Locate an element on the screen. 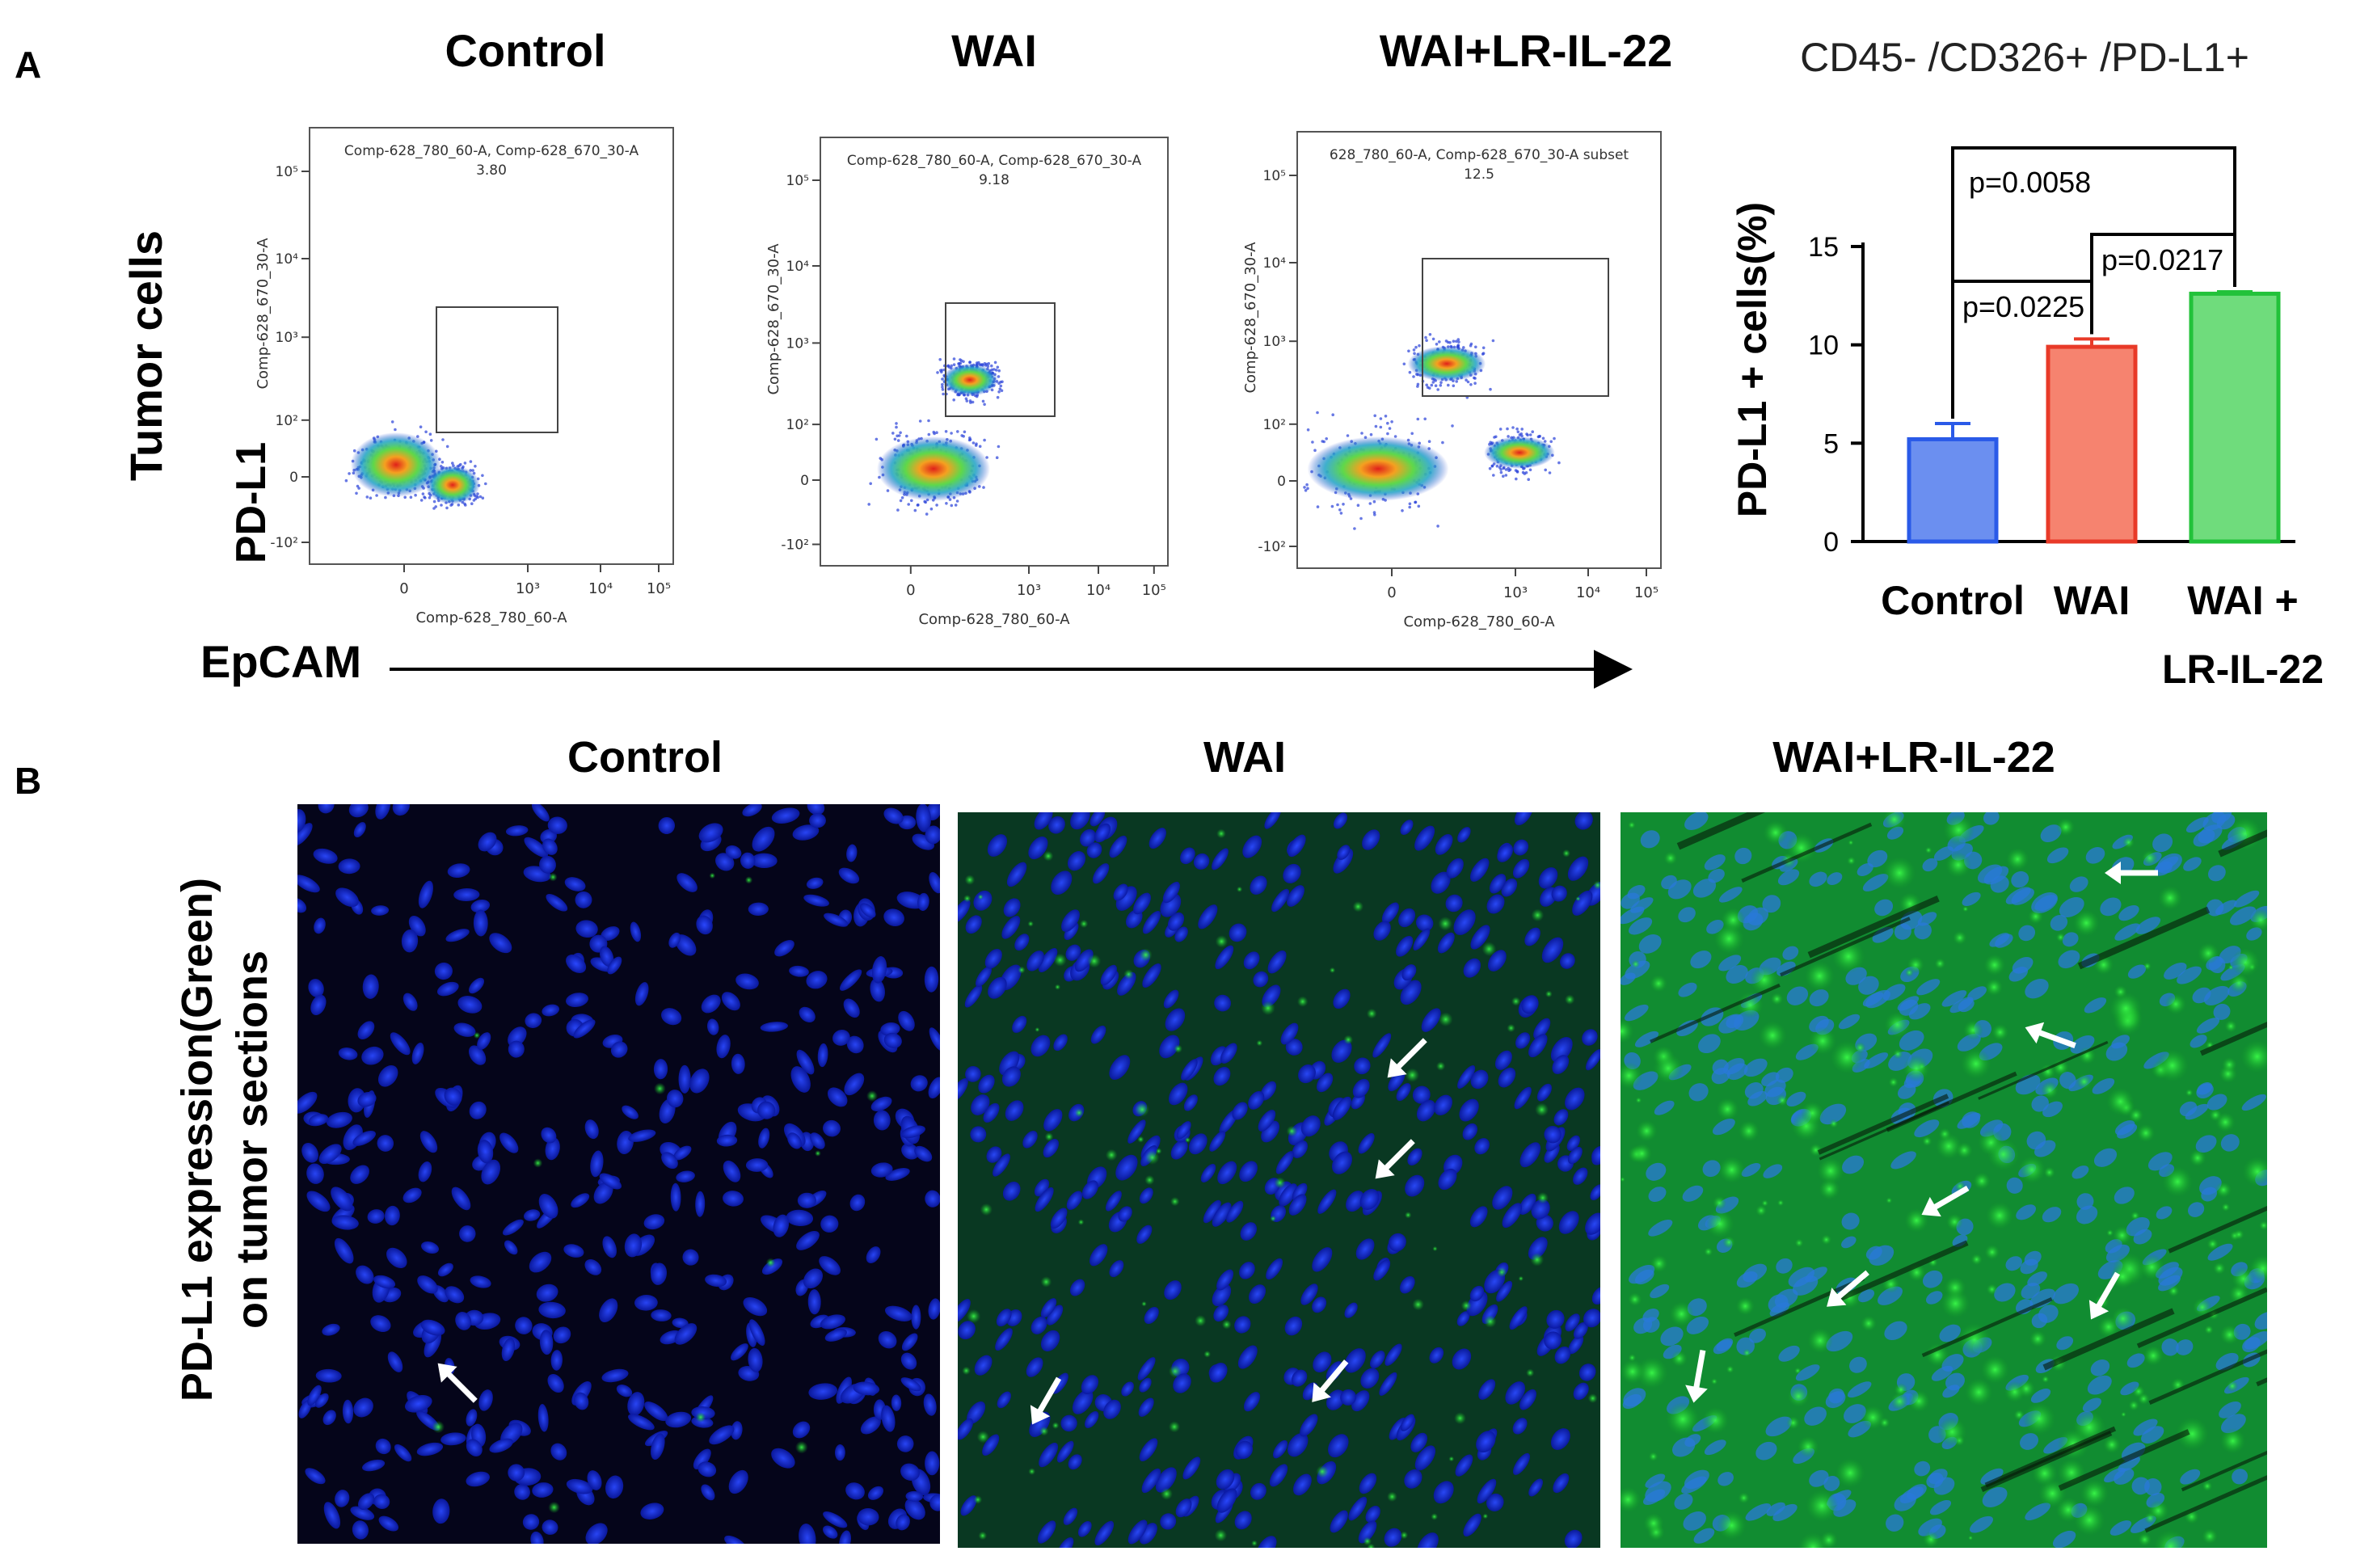 This screenshot has width=2356, height=1568. significance-label: p=0.0217 is located at coordinates (2162, 259).